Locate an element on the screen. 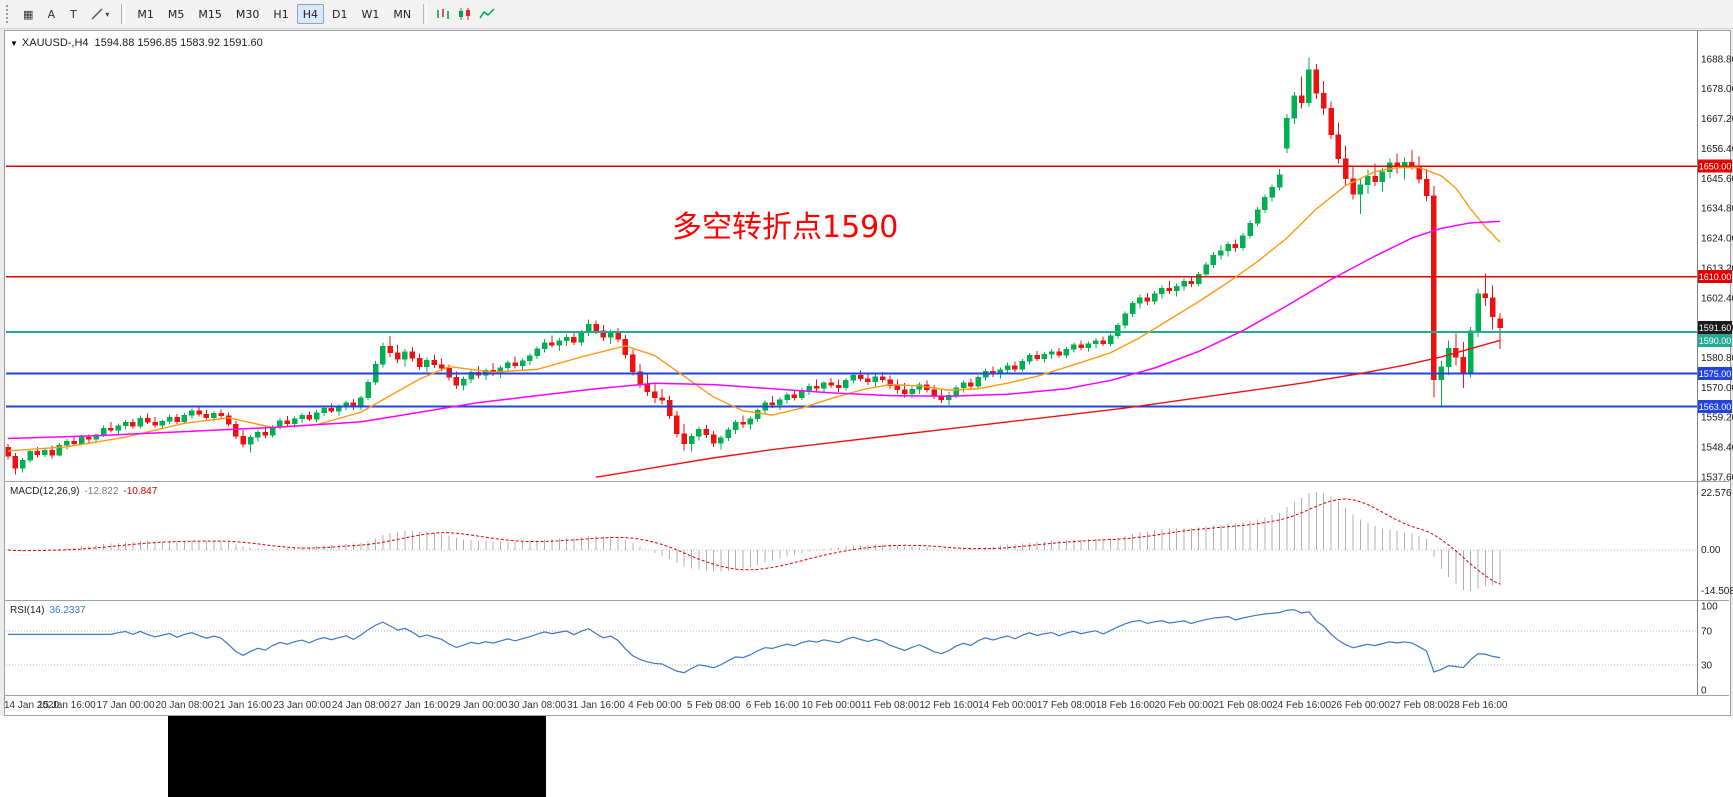 The height and width of the screenshot is (797, 1733). bar-chart-icon is located at coordinates (443, 14).